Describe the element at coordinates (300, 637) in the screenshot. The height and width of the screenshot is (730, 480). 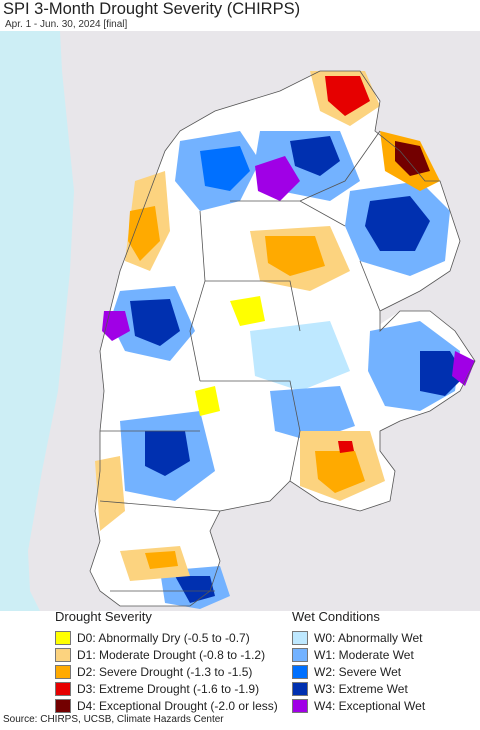
I see `legend-swatch-w0` at that location.